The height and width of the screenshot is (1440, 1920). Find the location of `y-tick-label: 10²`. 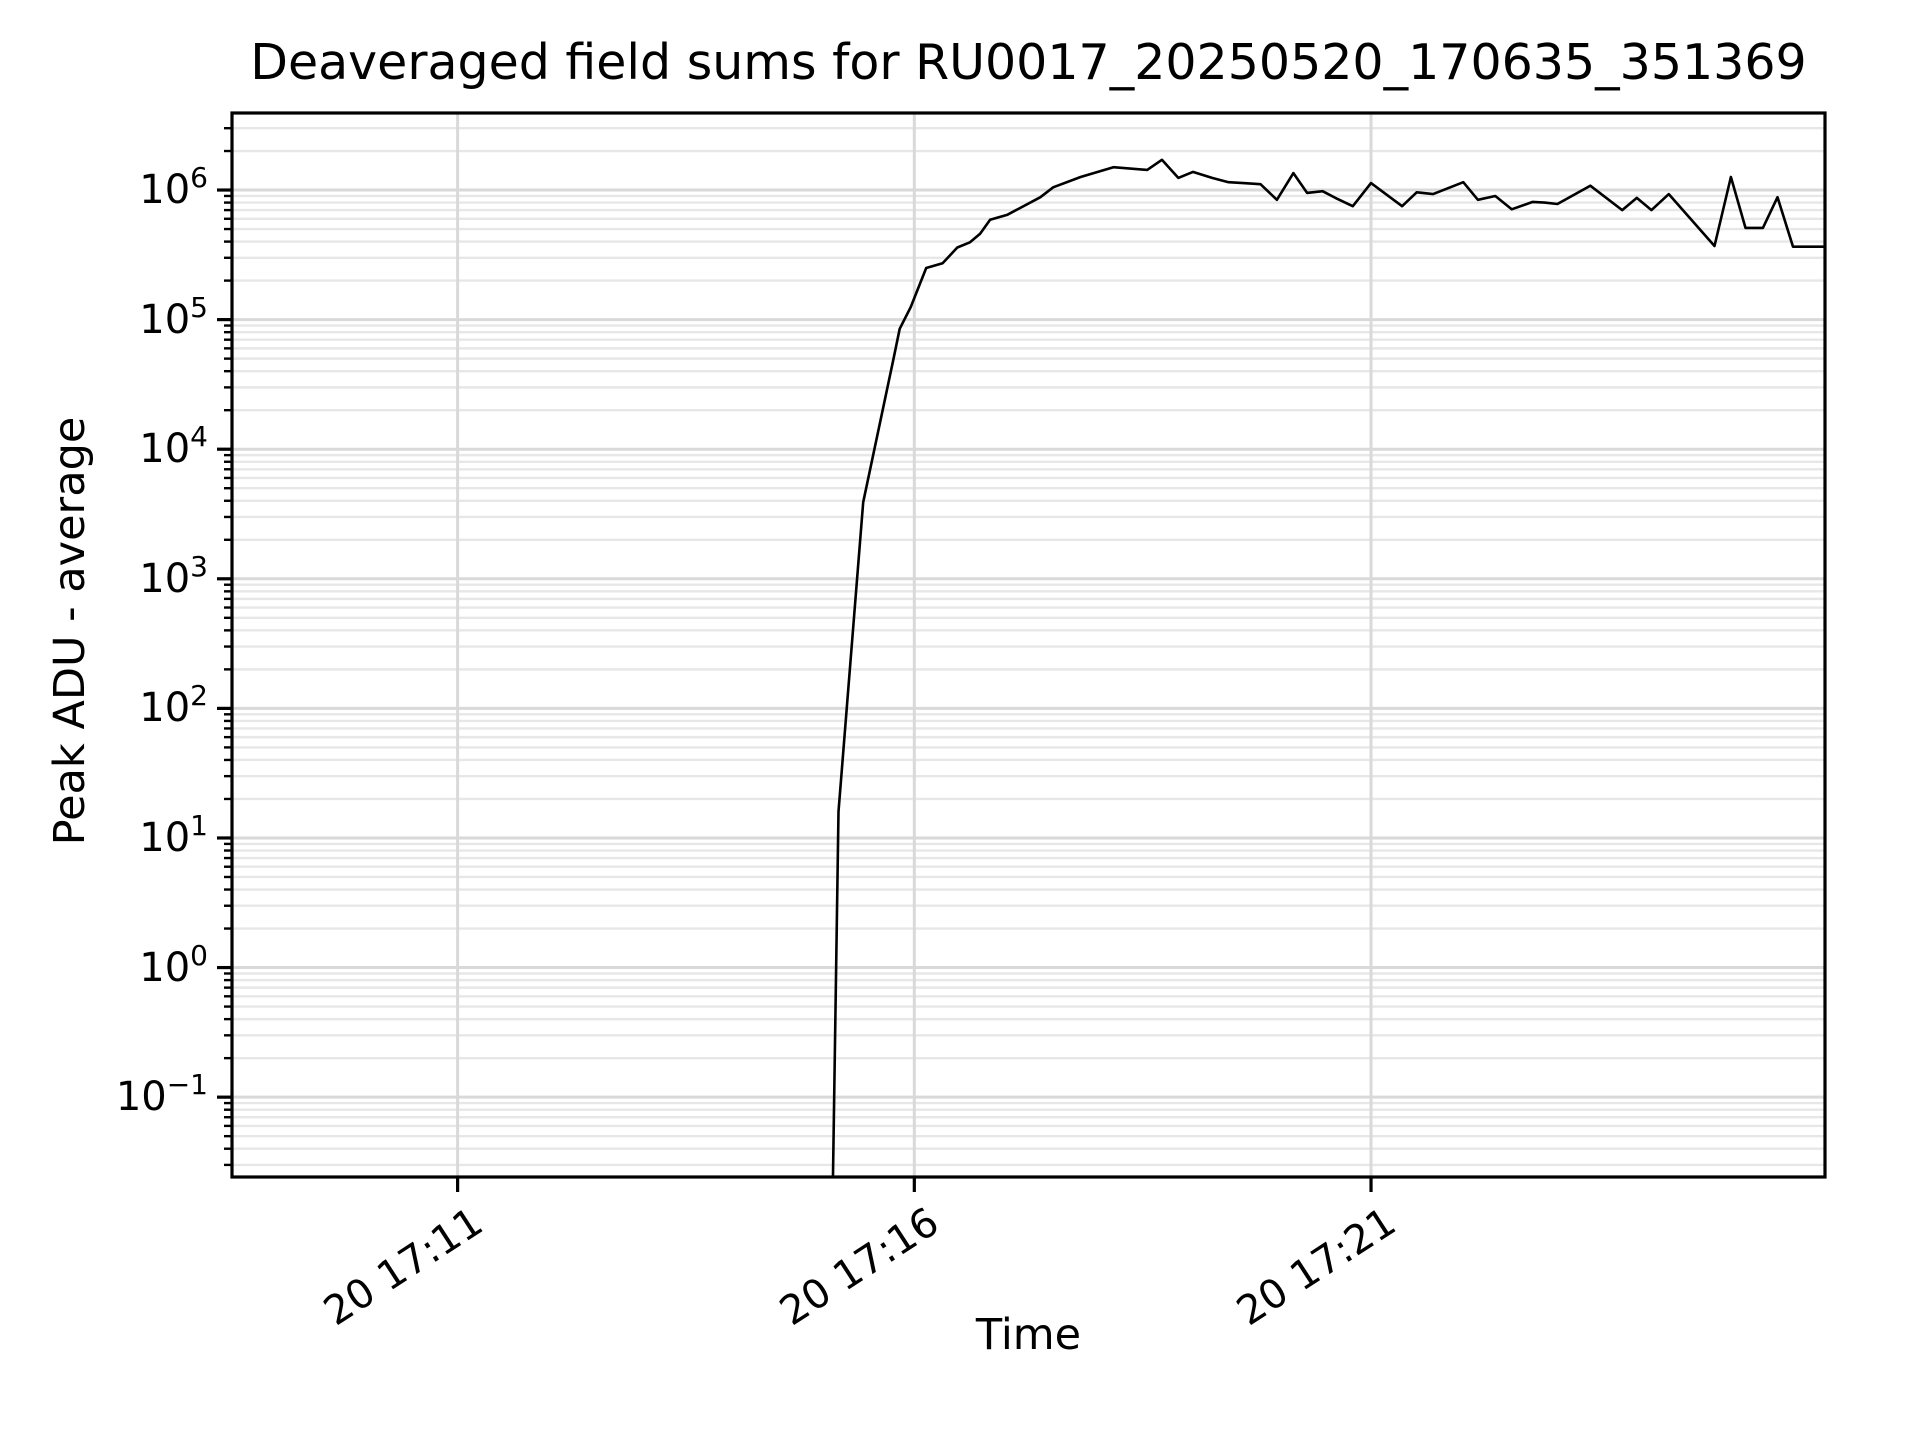

y-tick-label: 10² is located at coordinates (173, 707).